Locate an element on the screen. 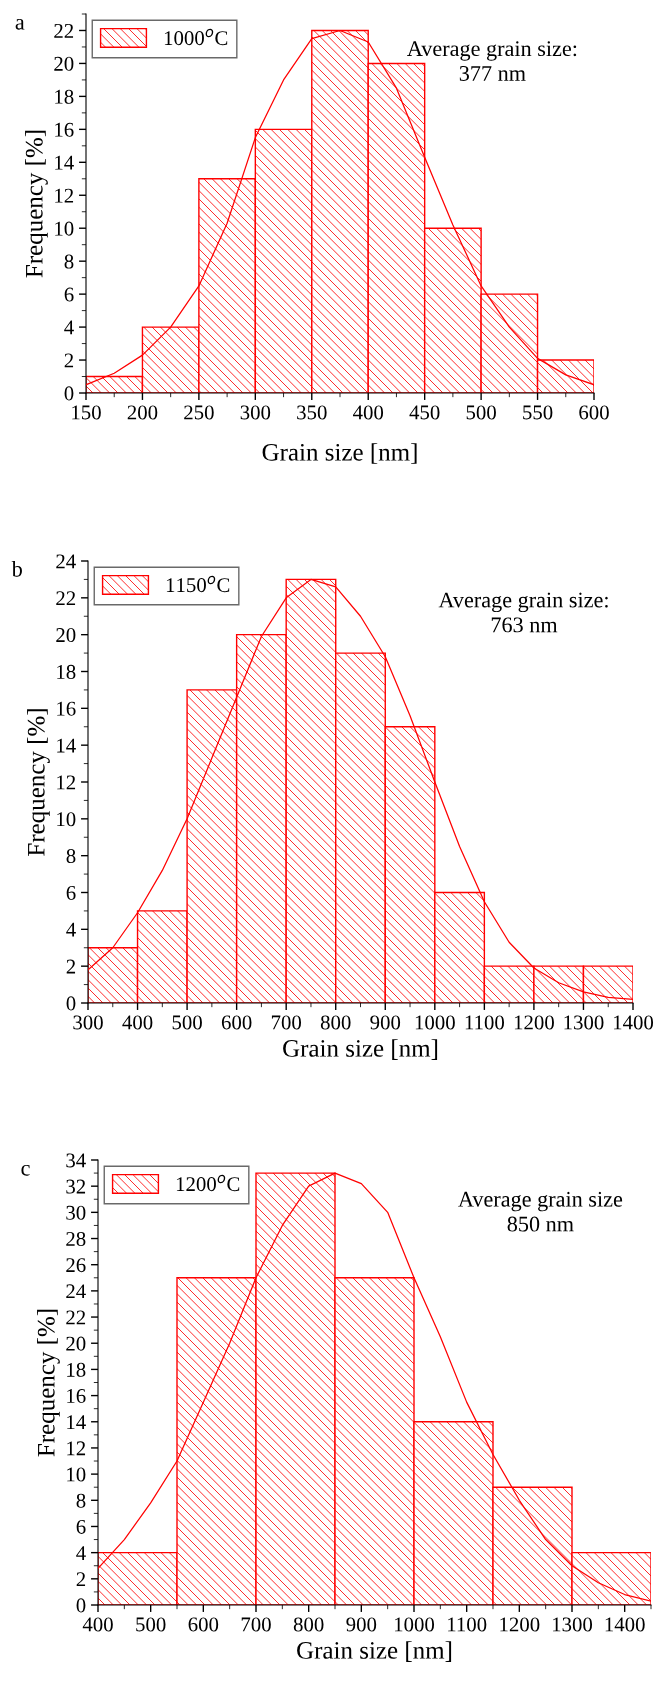 This screenshot has width=658, height=1691. text: a is located at coordinates (20, 24).